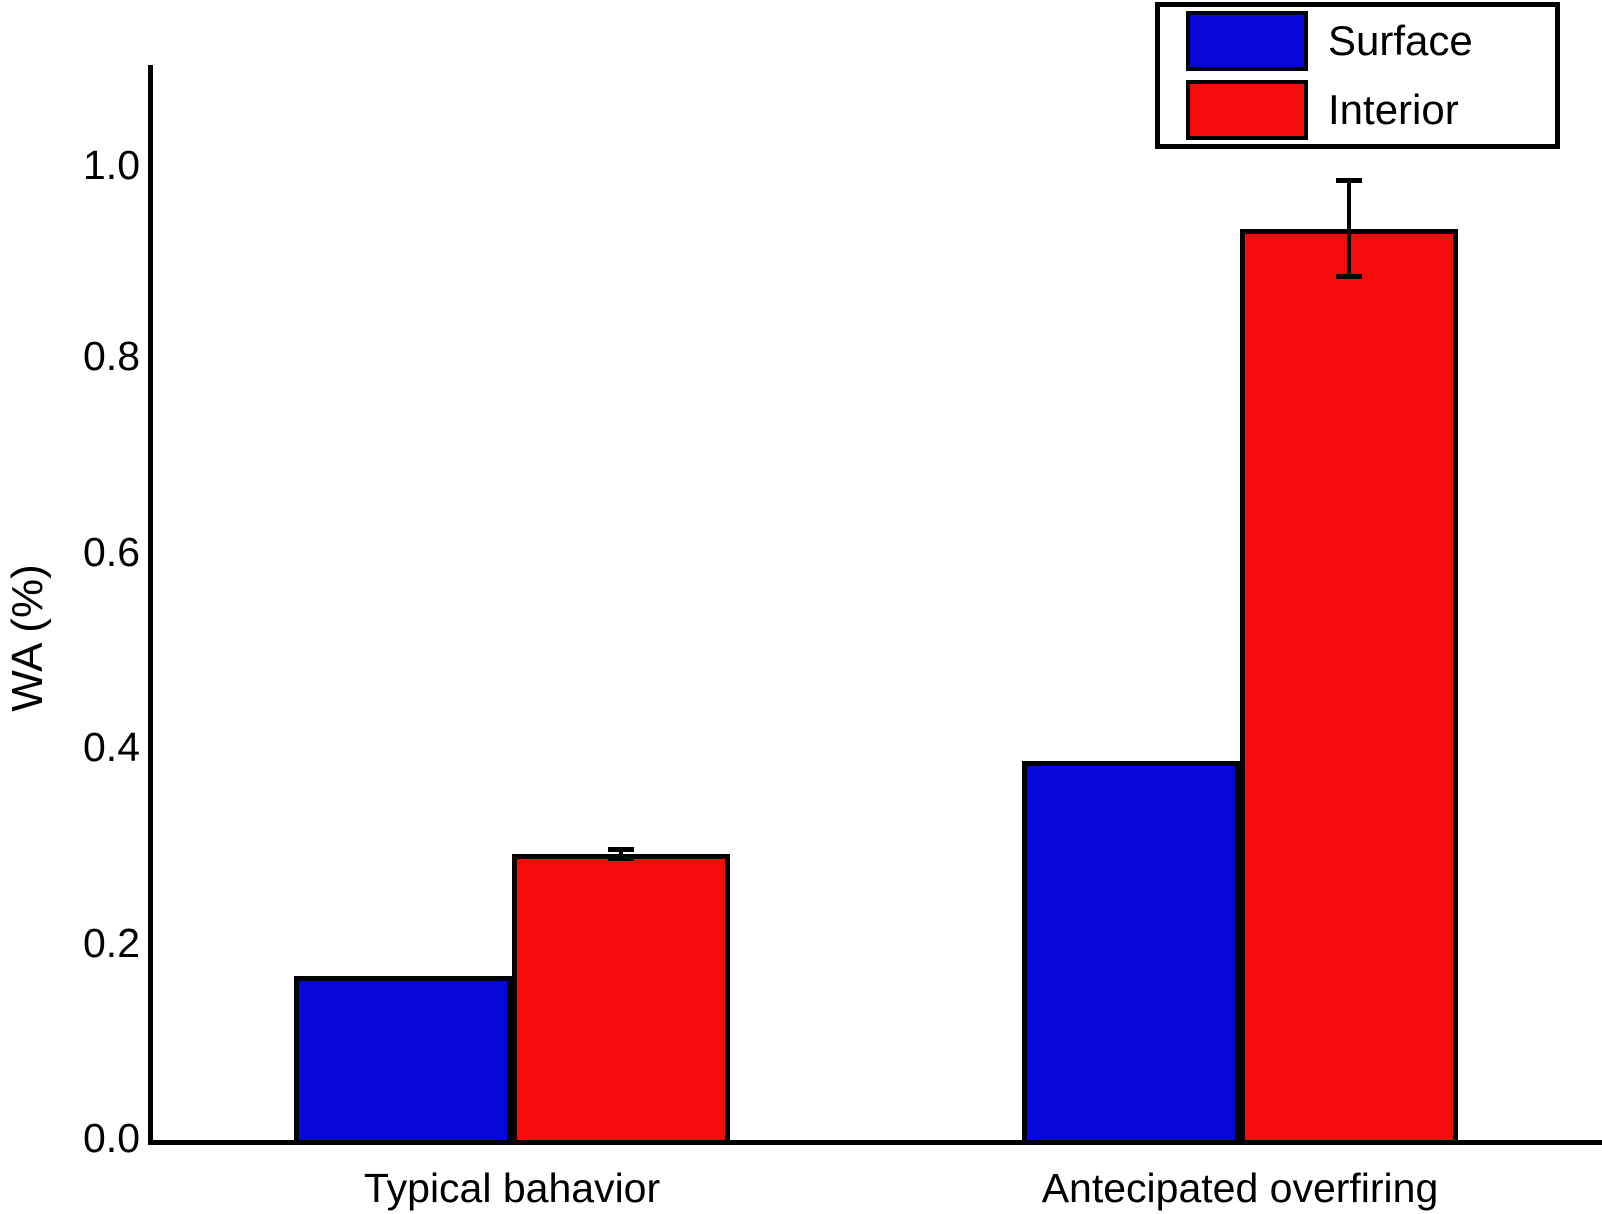 This screenshot has height=1214, width=1602. What do you see at coordinates (111, 165) in the screenshot?
I see `y-tick-1.0: 1.0` at bounding box center [111, 165].